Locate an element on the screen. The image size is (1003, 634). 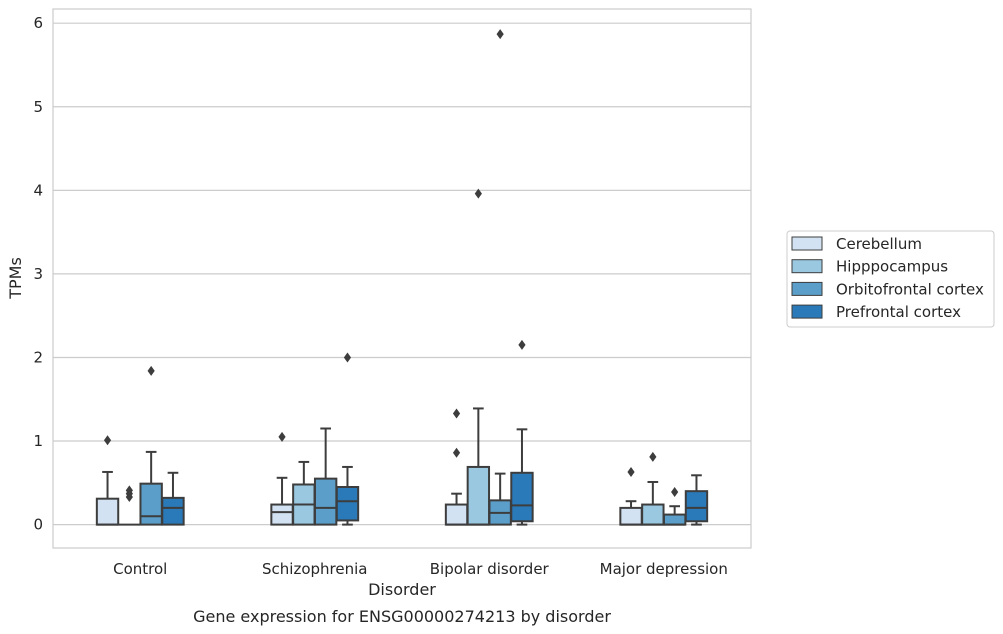
x-tick-label: Control is located at coordinates (140, 569).